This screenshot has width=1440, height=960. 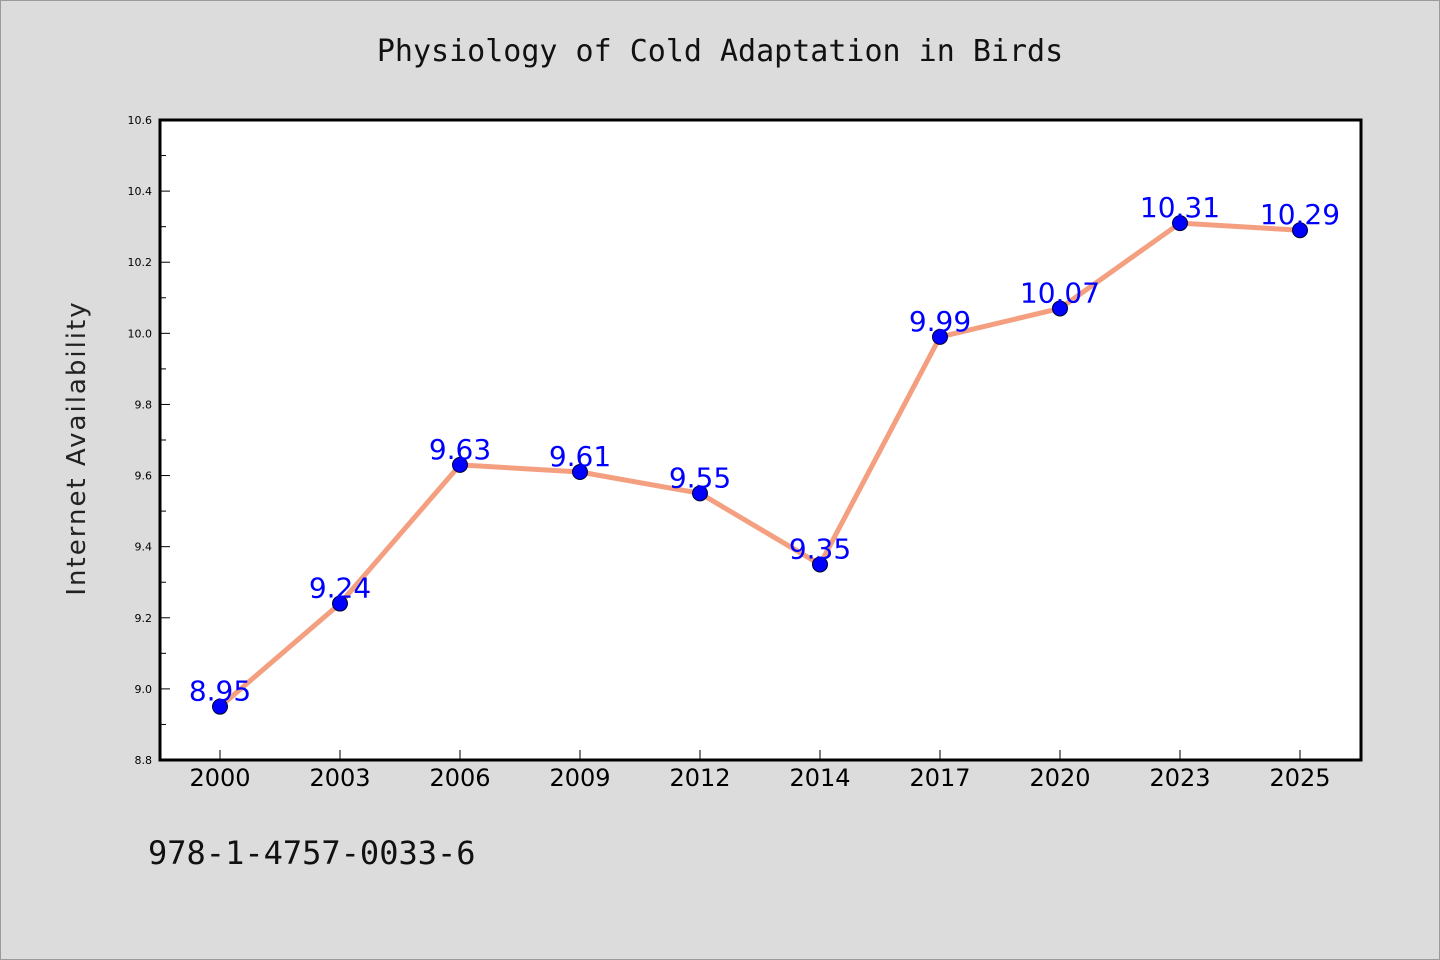 I want to click on x-tick-label: 2020, so click(x=1059, y=778).